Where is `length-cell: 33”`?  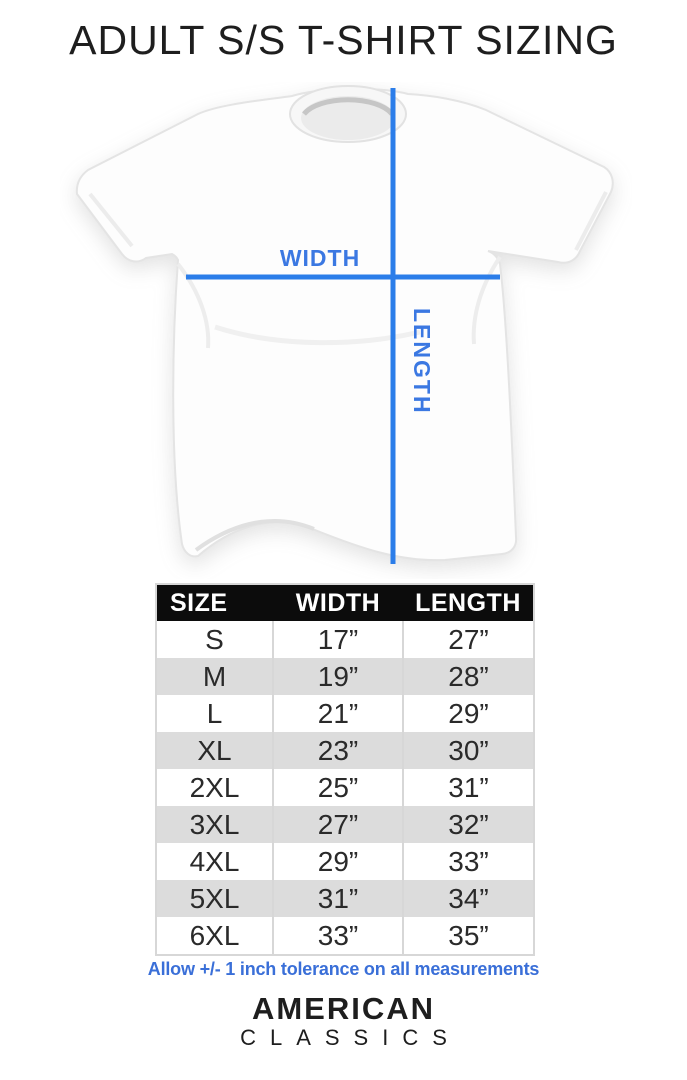 length-cell: 33” is located at coordinates (468, 861).